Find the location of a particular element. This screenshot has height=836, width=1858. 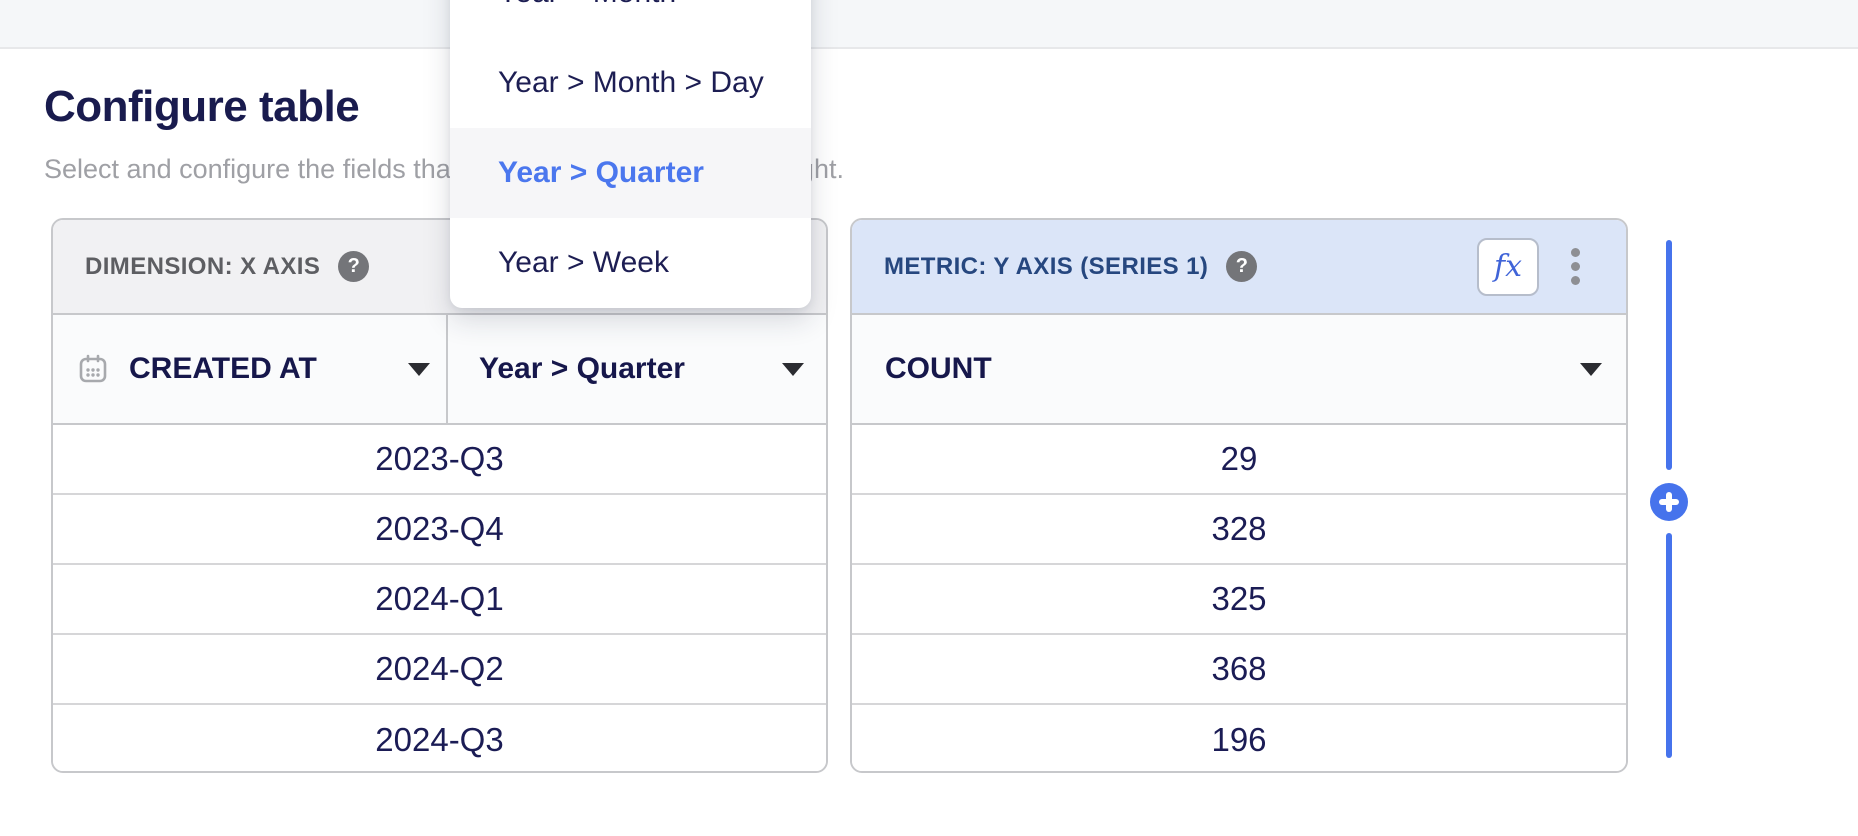

table-row: 328 is located at coordinates (1239, 530).